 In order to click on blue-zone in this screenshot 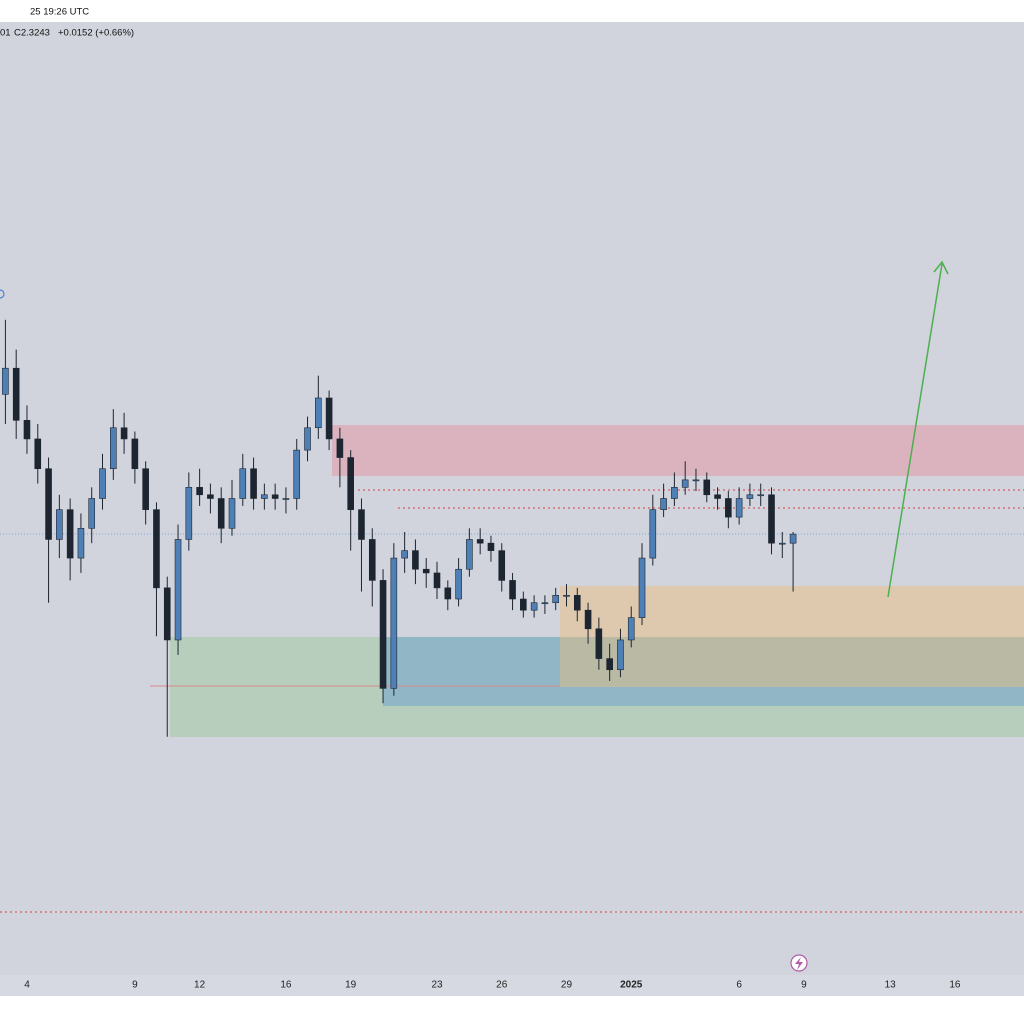, I will do `click(703, 671)`.